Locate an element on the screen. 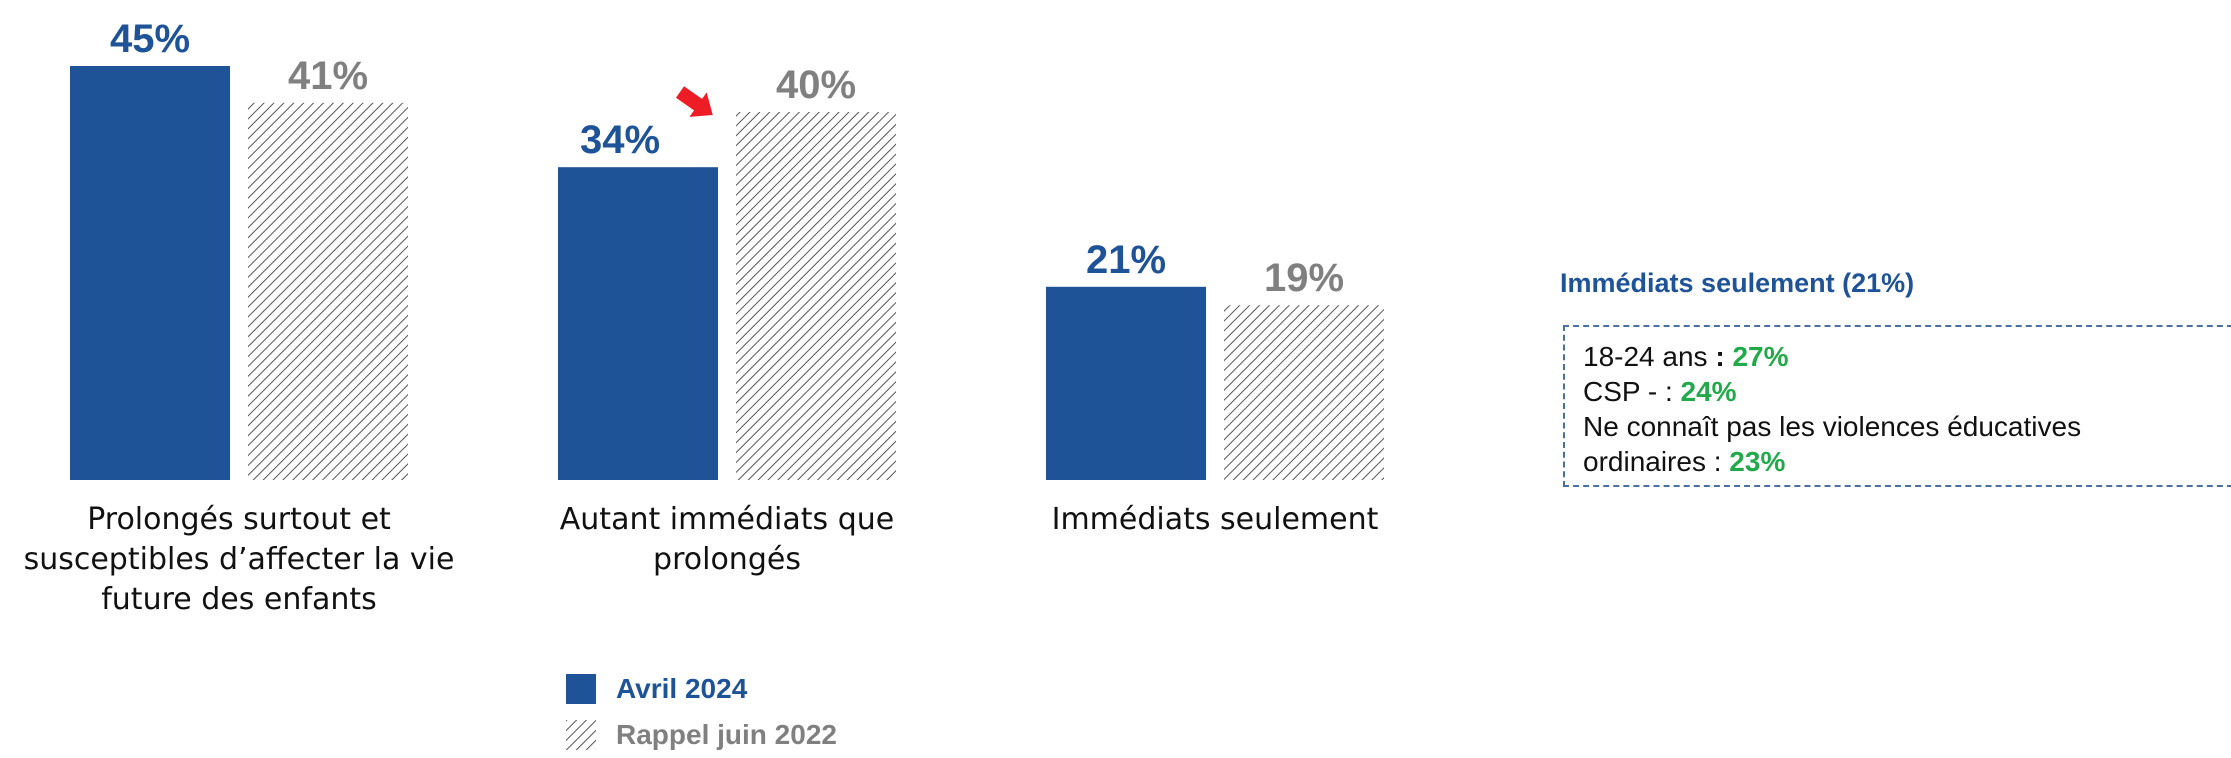  legend-label: Rappel juin 2022 is located at coordinates (726, 734).